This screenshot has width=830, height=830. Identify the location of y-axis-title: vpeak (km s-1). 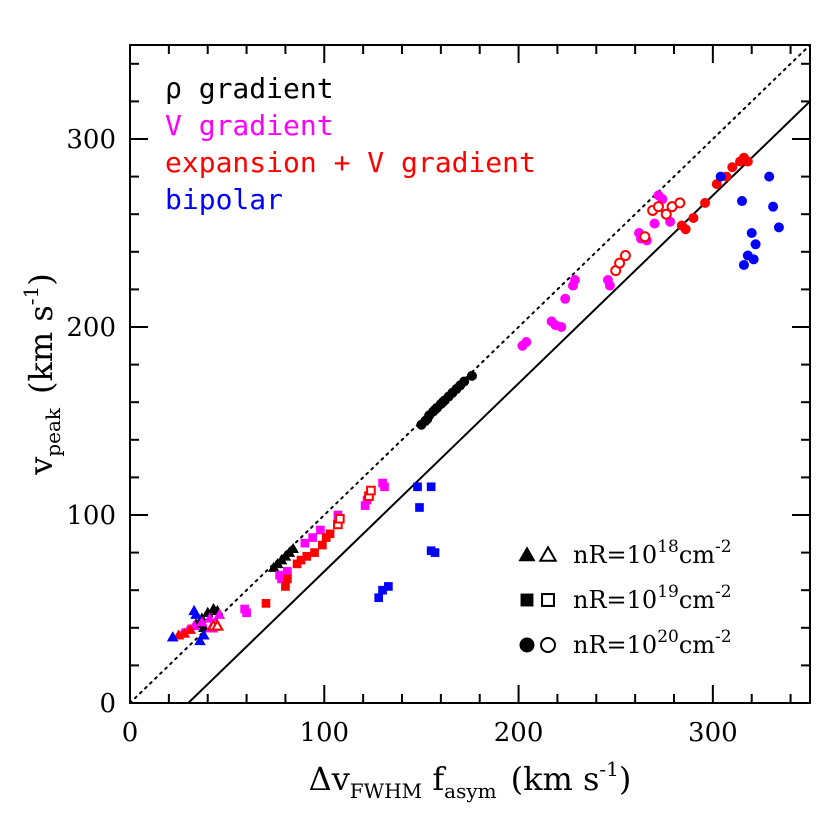
(42, 374).